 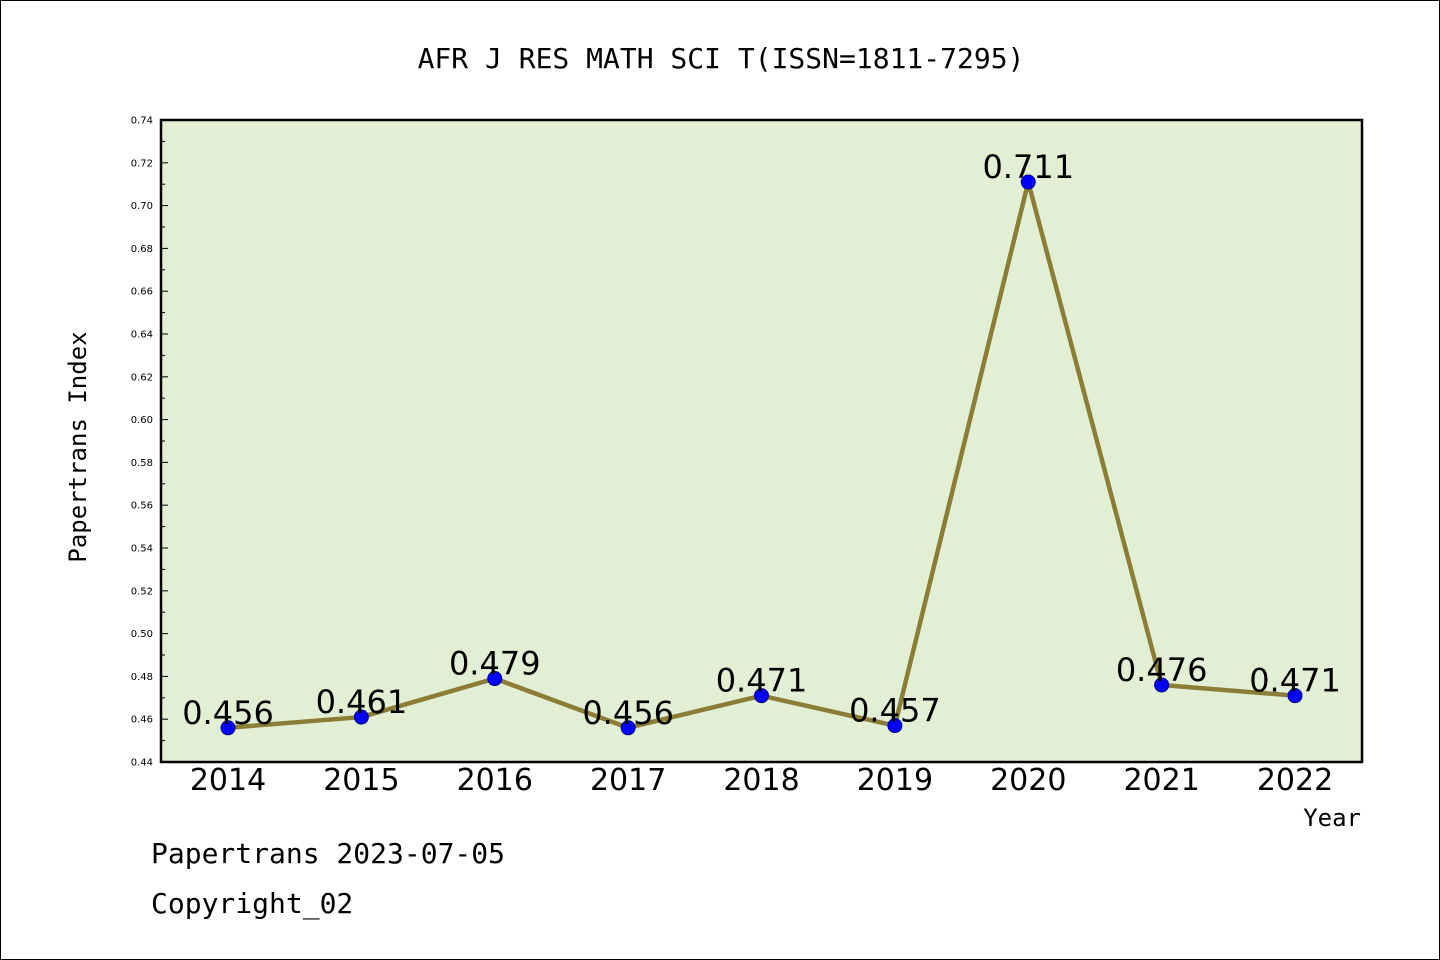 I want to click on x-axis-label: Year, so click(x=1332, y=818).